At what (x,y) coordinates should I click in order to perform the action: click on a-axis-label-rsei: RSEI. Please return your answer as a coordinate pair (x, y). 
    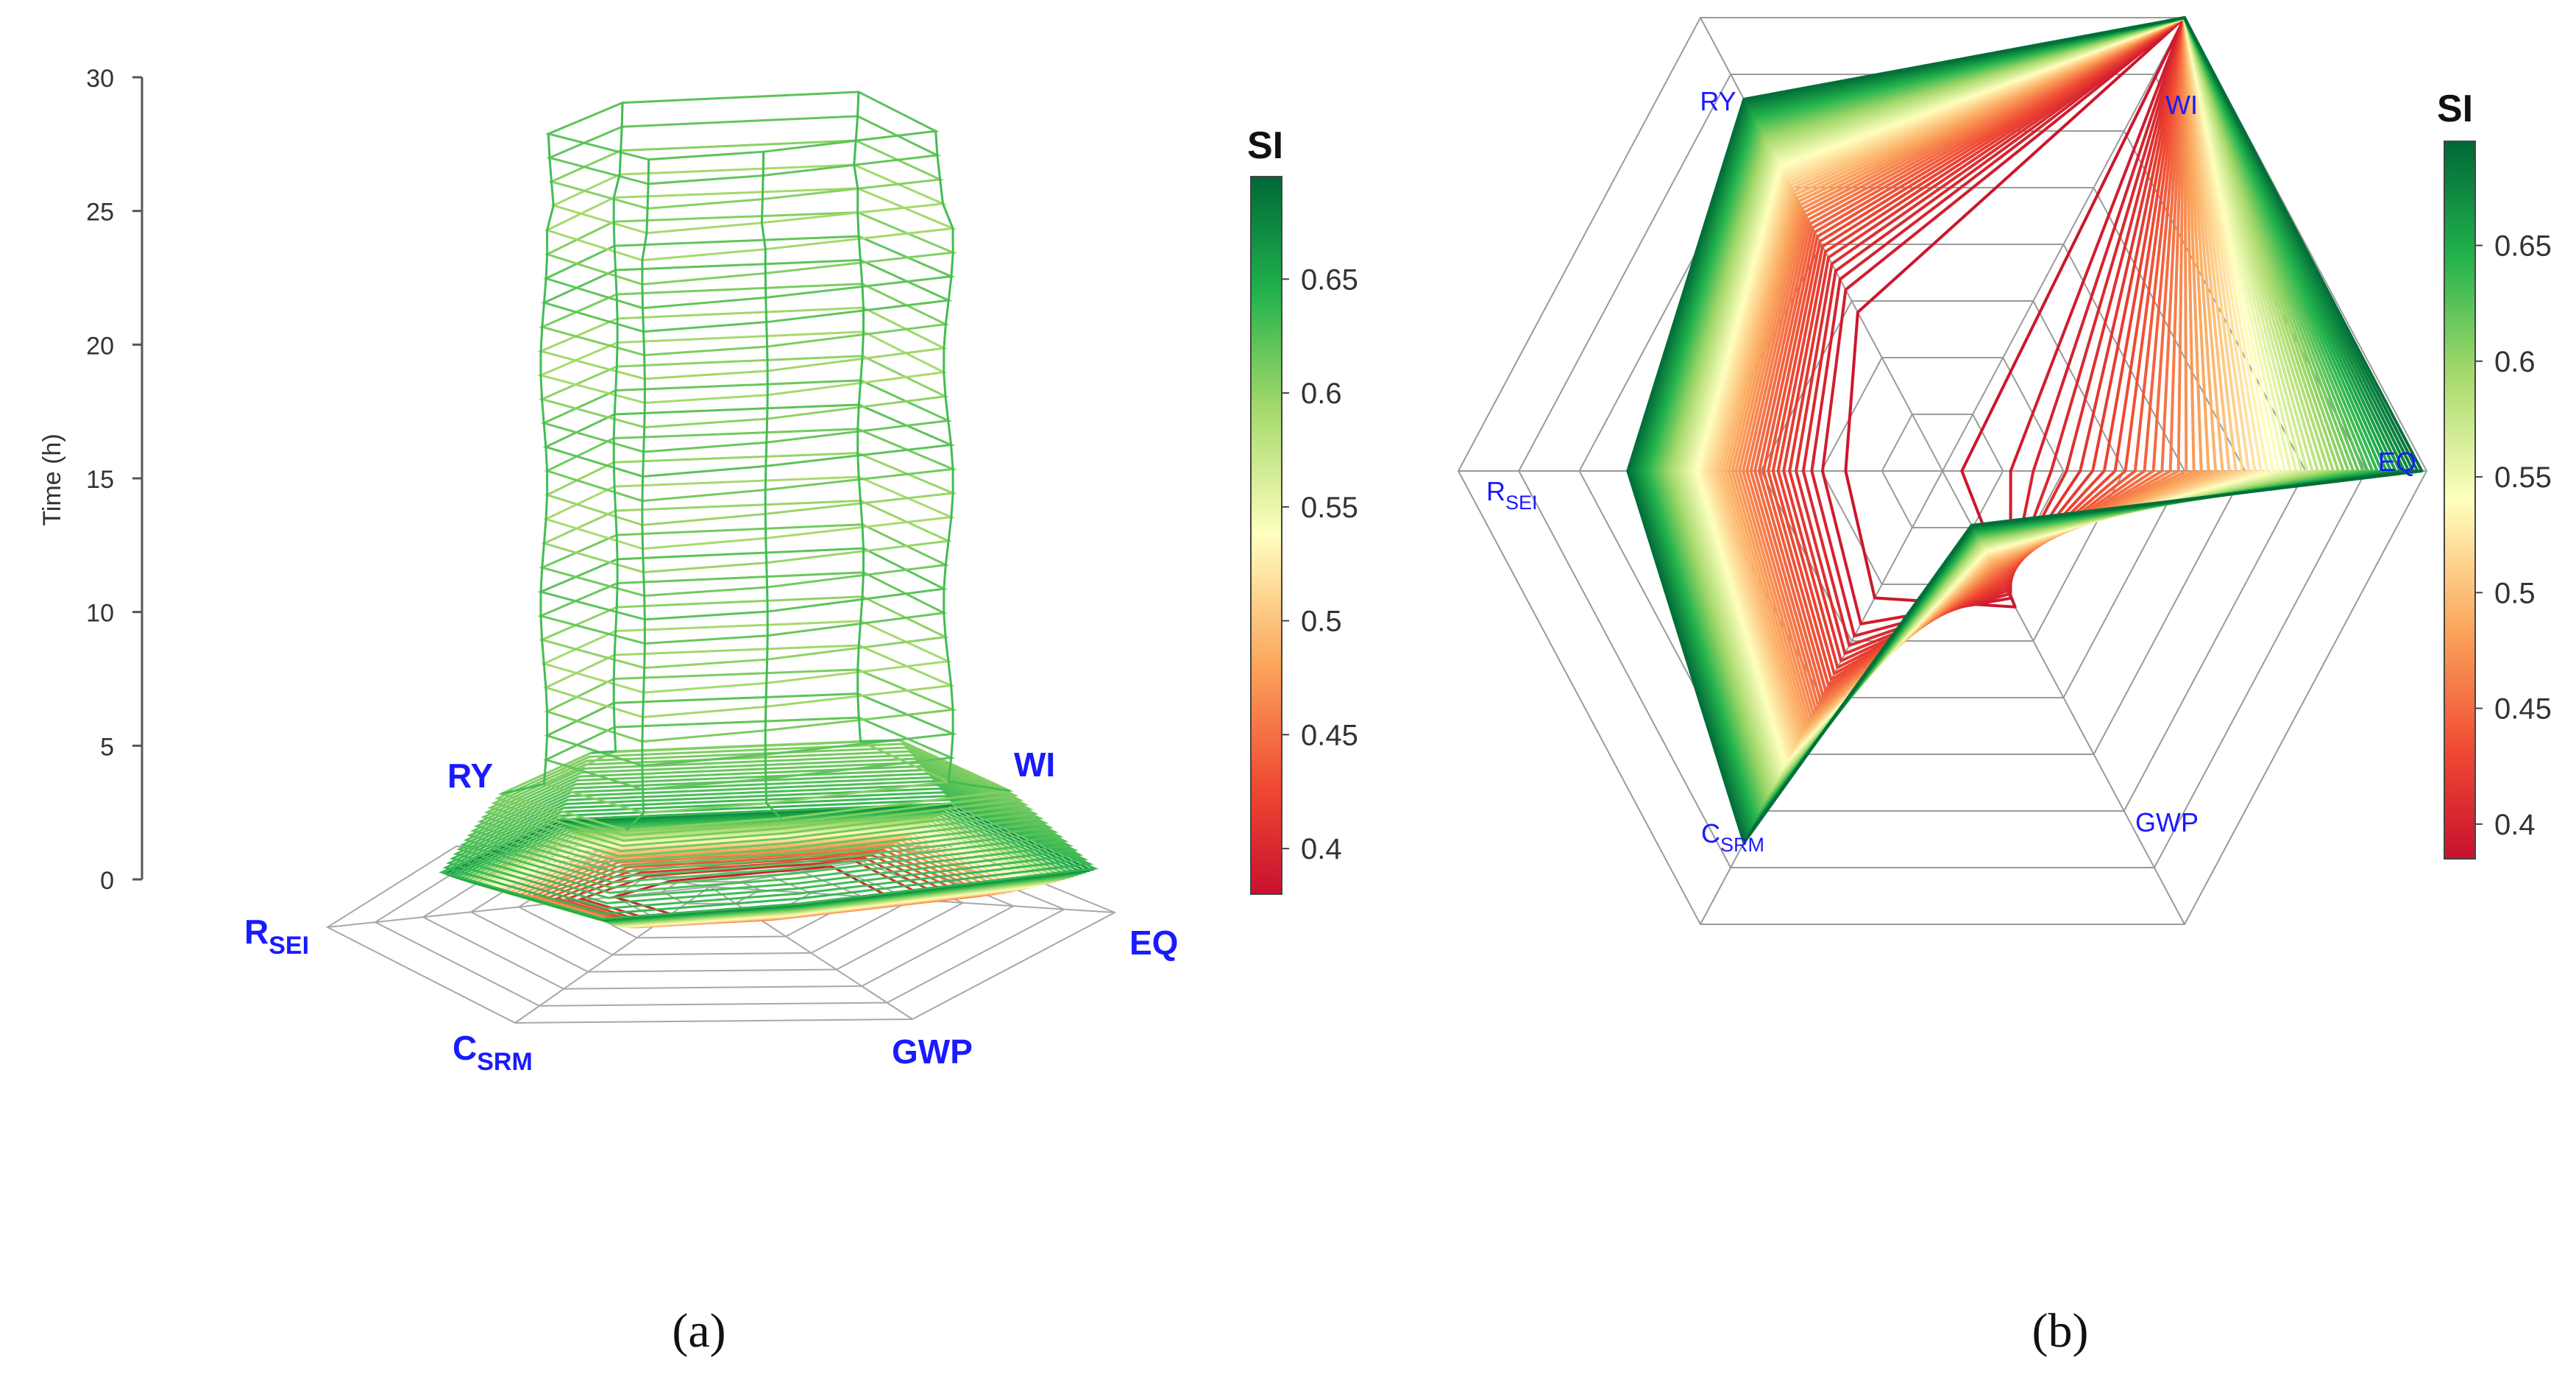
    Looking at the image, I should click on (276, 936).